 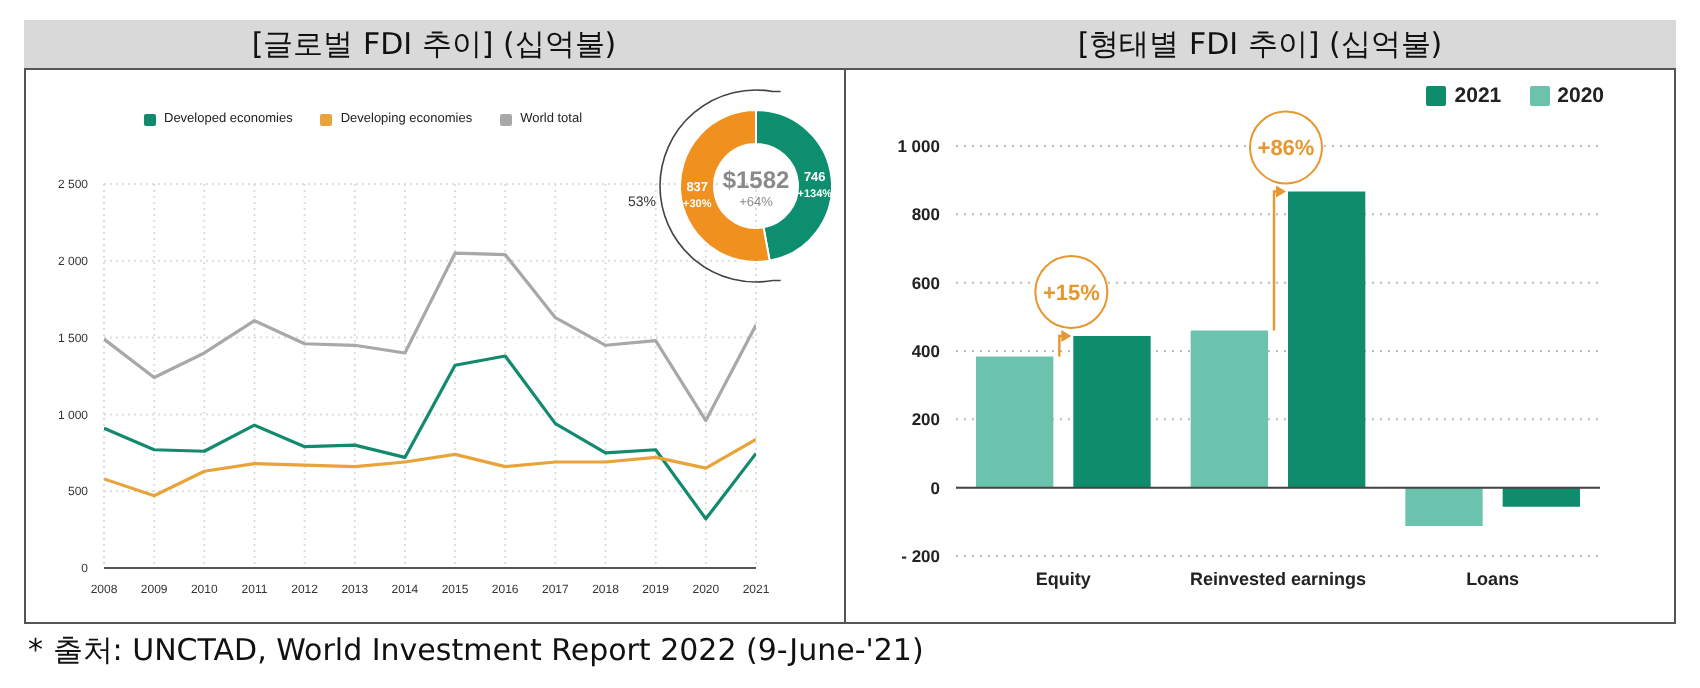 I want to click on annotation: +15%, so click(x=1071, y=293).